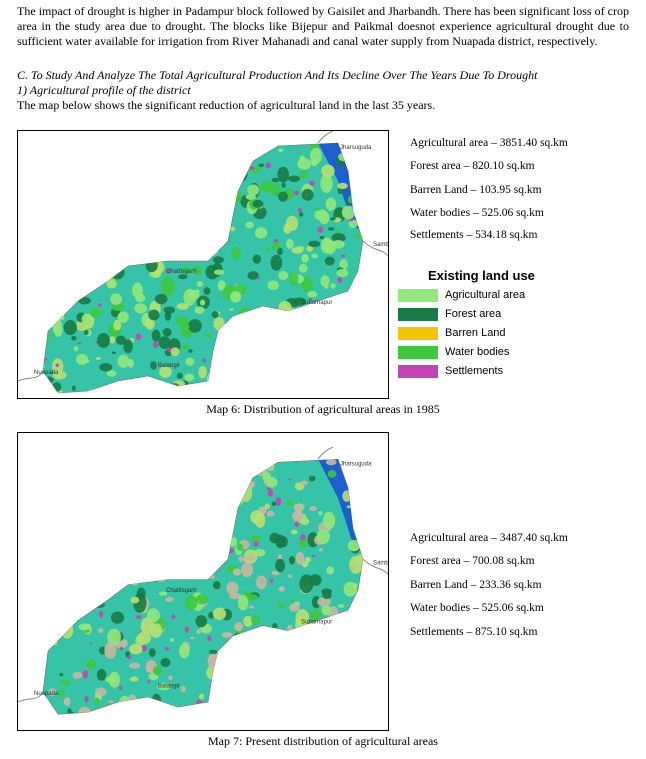 The width and height of the screenshot is (646, 759). I want to click on place-label: Sambalpur, so click(380, 245).